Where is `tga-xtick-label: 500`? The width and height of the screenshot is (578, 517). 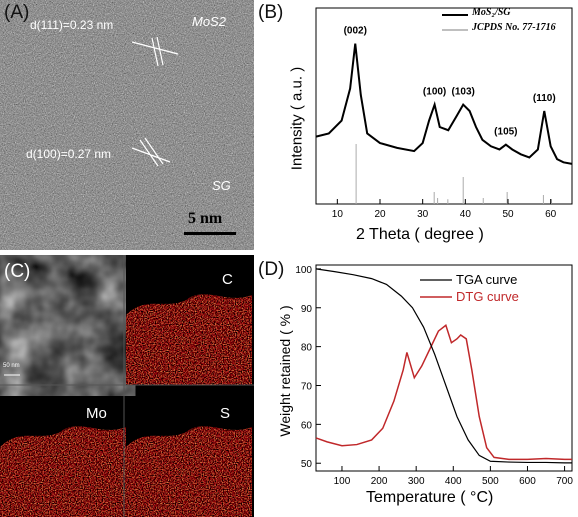 tga-xtick-label: 500 is located at coordinates (490, 481).